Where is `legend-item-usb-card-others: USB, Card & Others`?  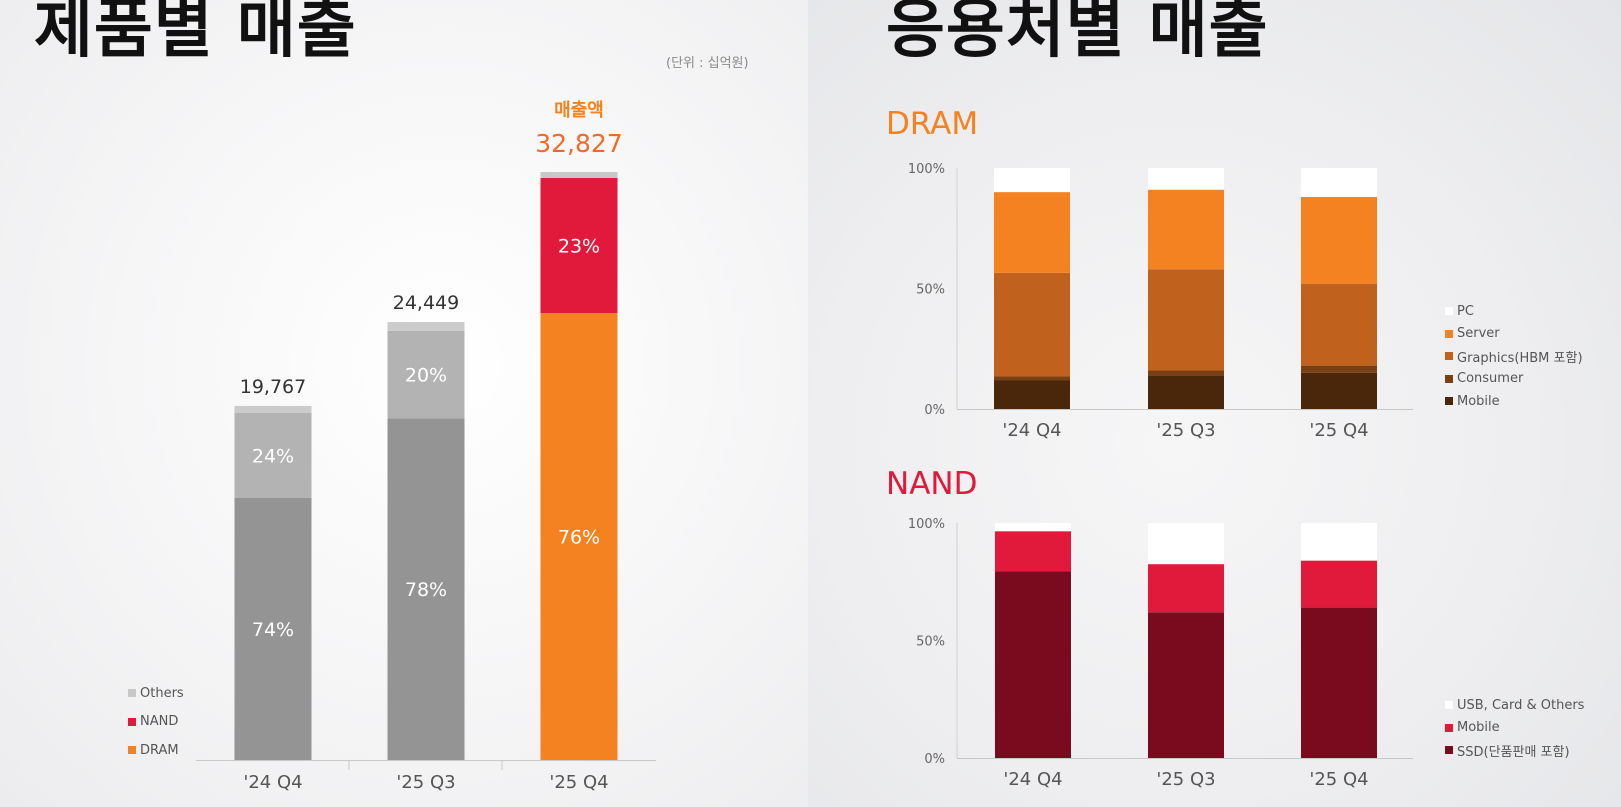 legend-item-usb-card-others: USB, Card & Others is located at coordinates (1514, 705).